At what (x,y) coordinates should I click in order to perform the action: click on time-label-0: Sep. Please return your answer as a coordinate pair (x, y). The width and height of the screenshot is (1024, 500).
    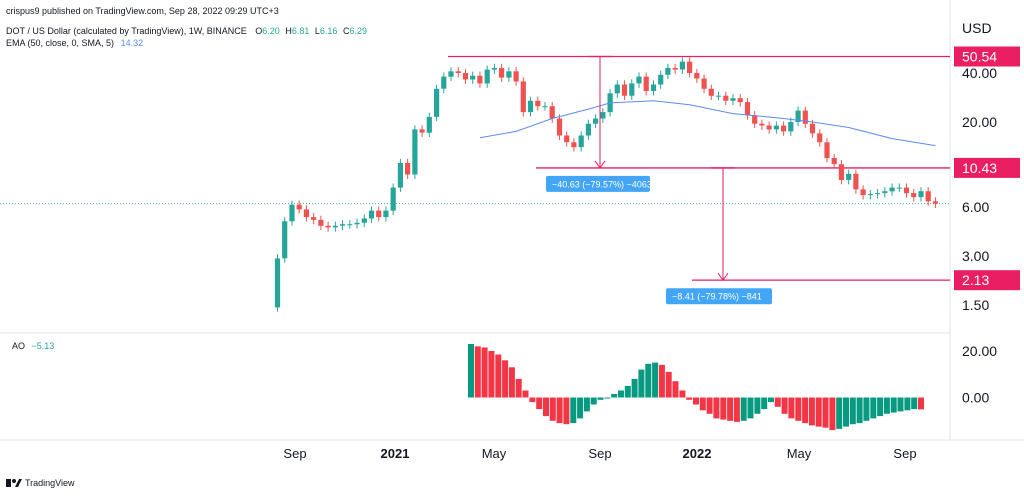
    Looking at the image, I should click on (294, 453).